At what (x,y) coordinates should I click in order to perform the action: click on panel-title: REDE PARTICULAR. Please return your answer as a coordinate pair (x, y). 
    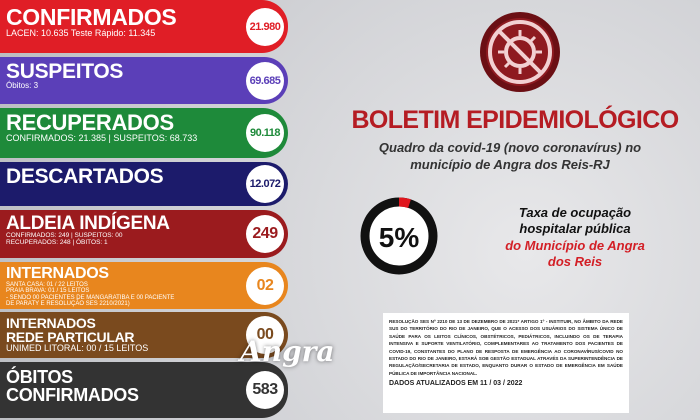
    Looking at the image, I should click on (70, 337).